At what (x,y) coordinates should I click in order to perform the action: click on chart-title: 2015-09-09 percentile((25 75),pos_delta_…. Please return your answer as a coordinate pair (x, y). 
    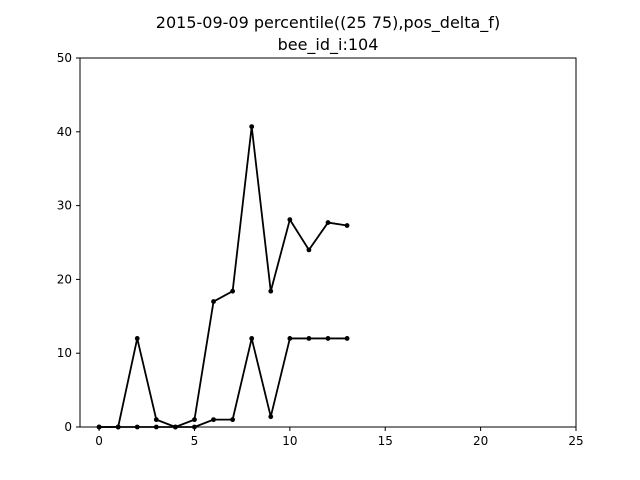
    Looking at the image, I should click on (328, 23).